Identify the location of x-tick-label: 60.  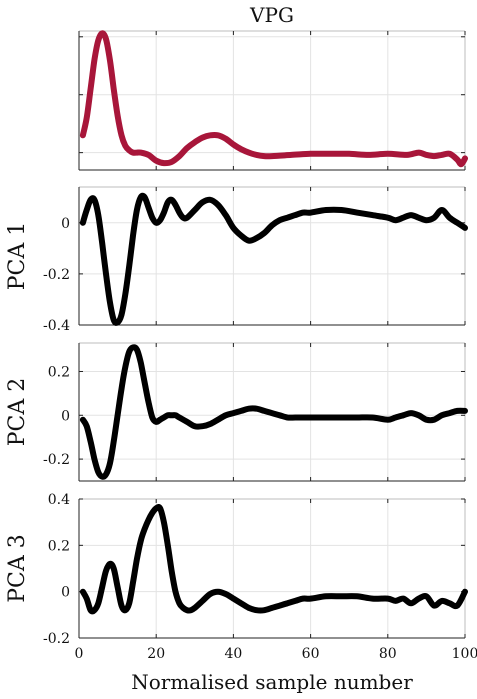
(311, 654).